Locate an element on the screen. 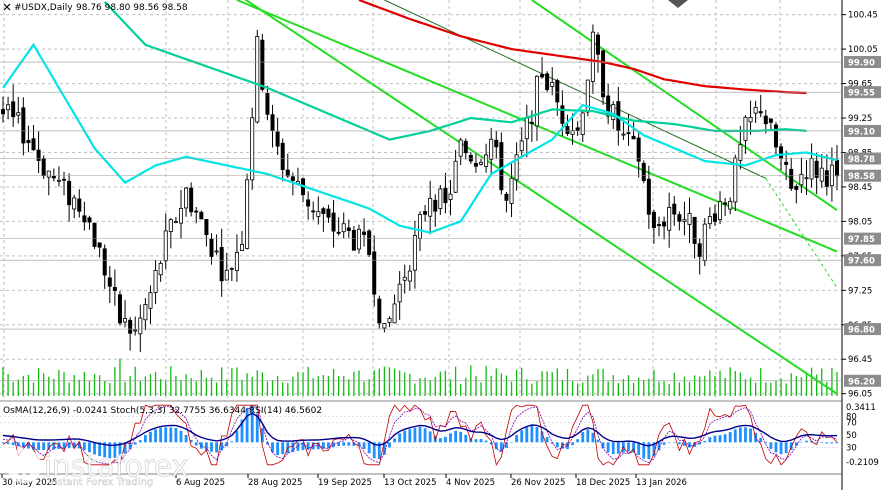 The width and height of the screenshot is (883, 494). chart-shift-icon is located at coordinates (678, 4).